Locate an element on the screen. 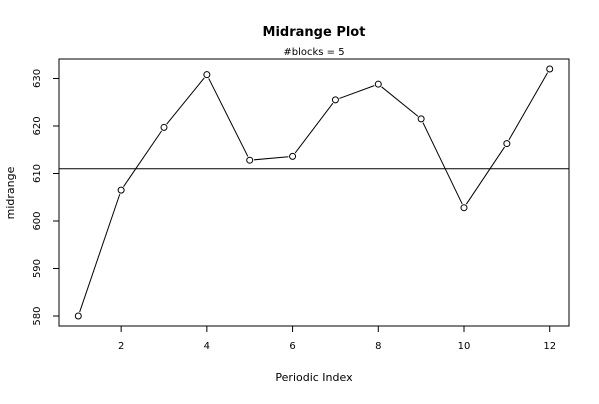  chart-title: Midrange Plot is located at coordinates (314, 32).